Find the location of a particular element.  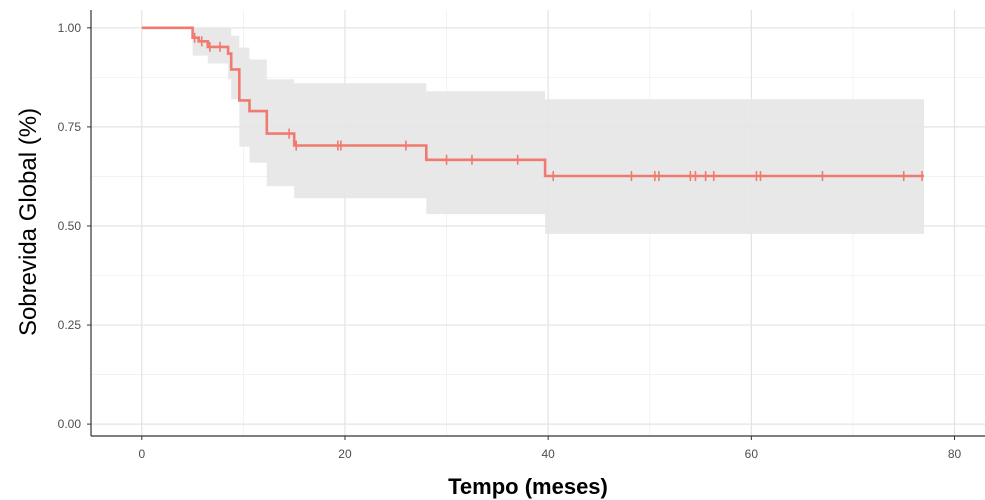

y-tick-label: 0.00 is located at coordinates (70, 424).